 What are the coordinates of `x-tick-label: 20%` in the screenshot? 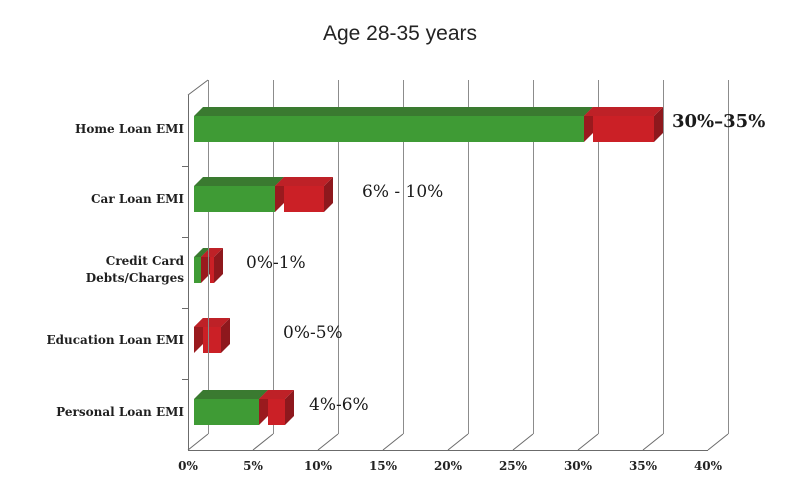 It's located at (448, 466).